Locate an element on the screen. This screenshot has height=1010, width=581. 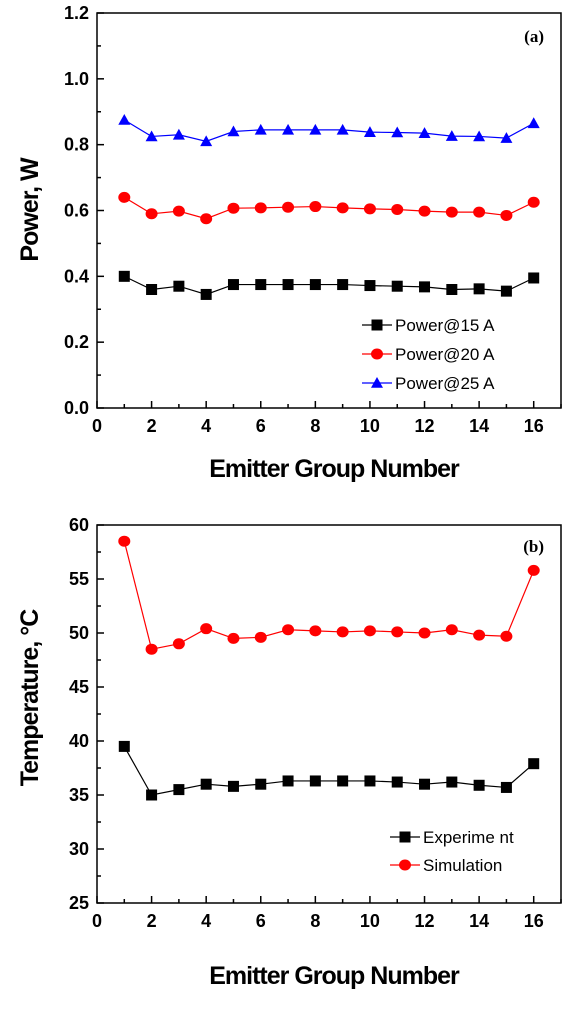
x-tick-label-b: 10 is located at coordinates (370, 921).